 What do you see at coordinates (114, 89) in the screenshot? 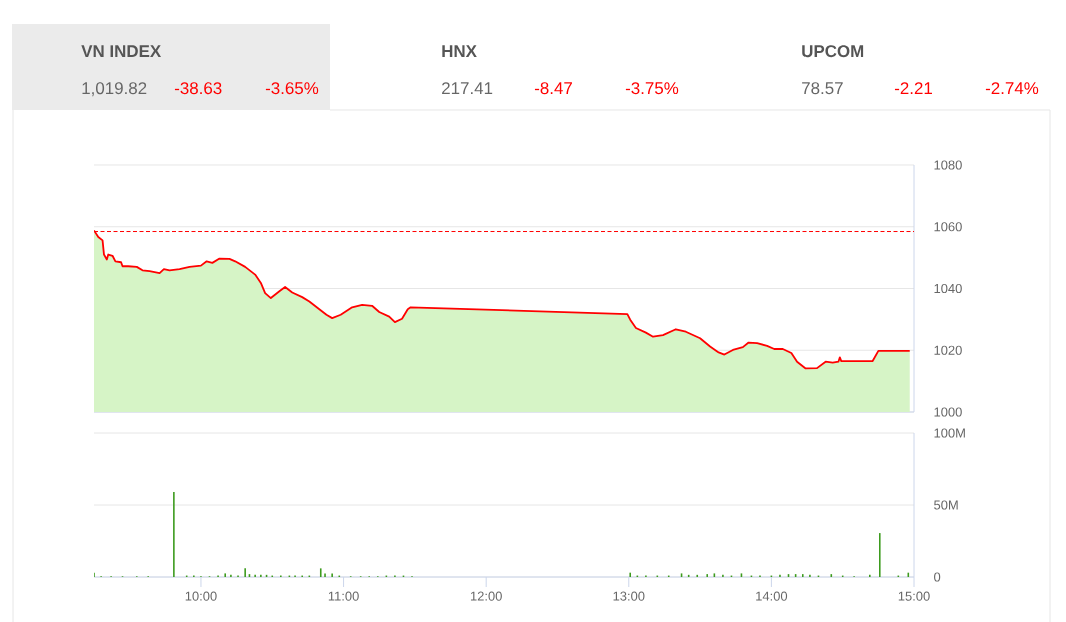
I see `text: 1,019.82` at bounding box center [114, 89].